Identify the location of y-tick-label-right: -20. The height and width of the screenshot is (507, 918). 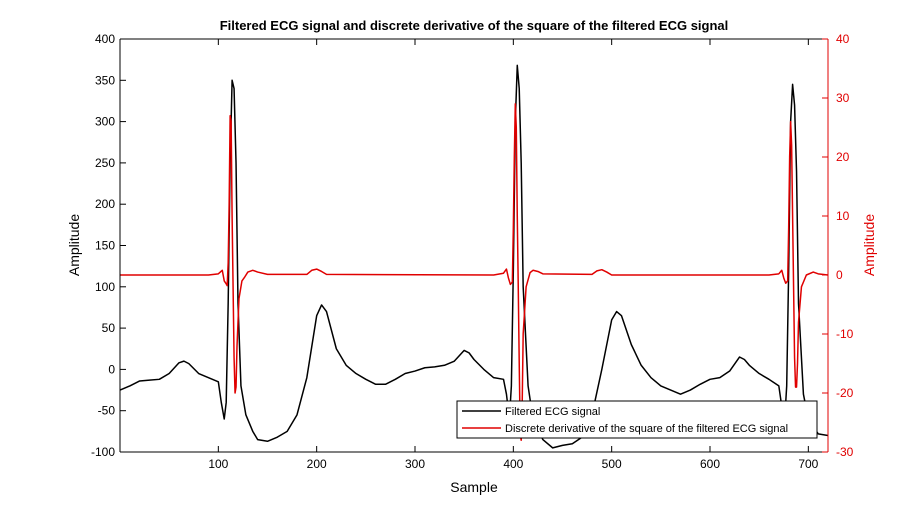
(845, 393).